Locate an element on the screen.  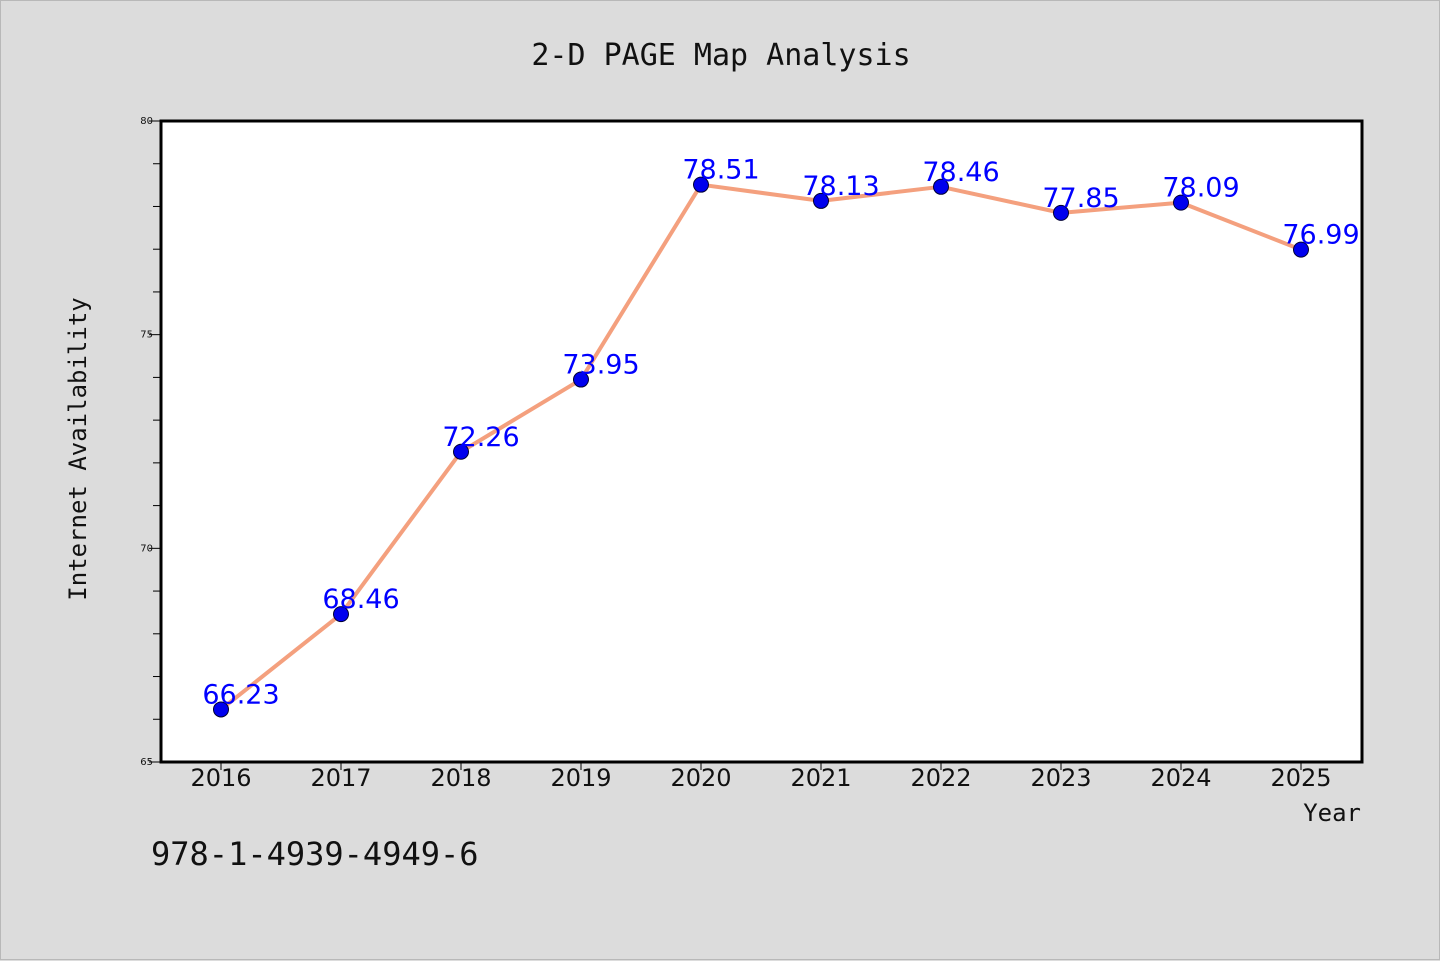
data-label: 66.23 is located at coordinates (240, 694).